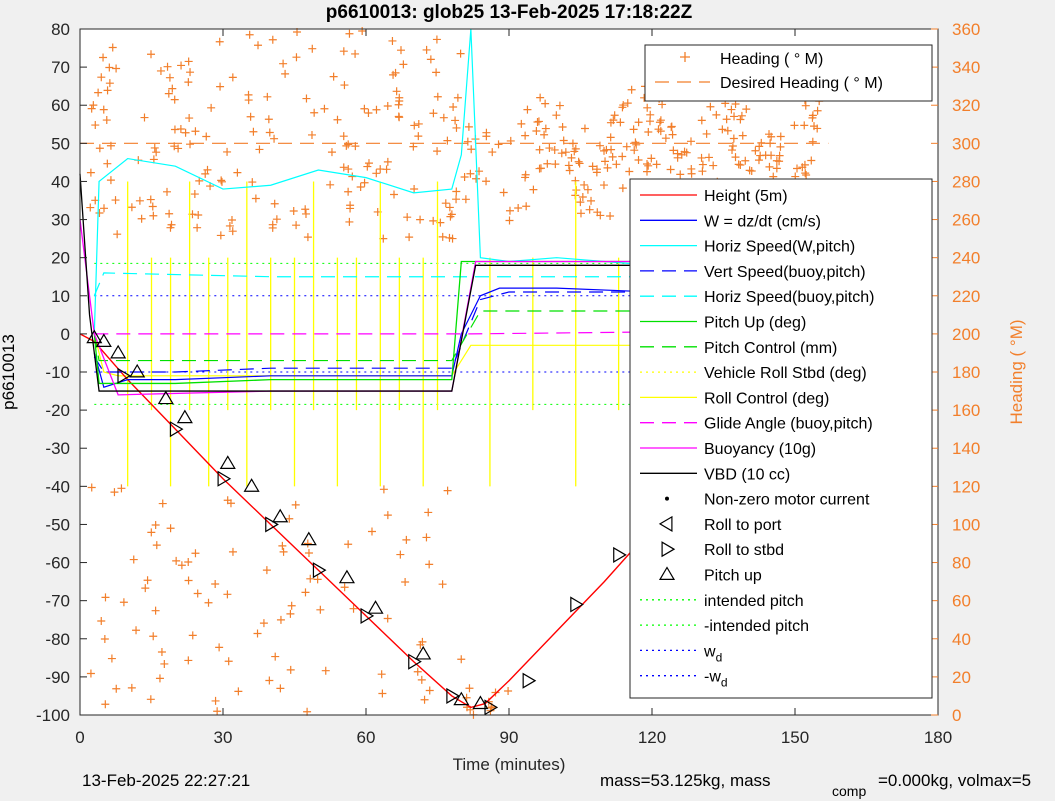  What do you see at coordinates (766, 398) in the screenshot?
I see `legend-label: Roll Control (deg)` at bounding box center [766, 398].